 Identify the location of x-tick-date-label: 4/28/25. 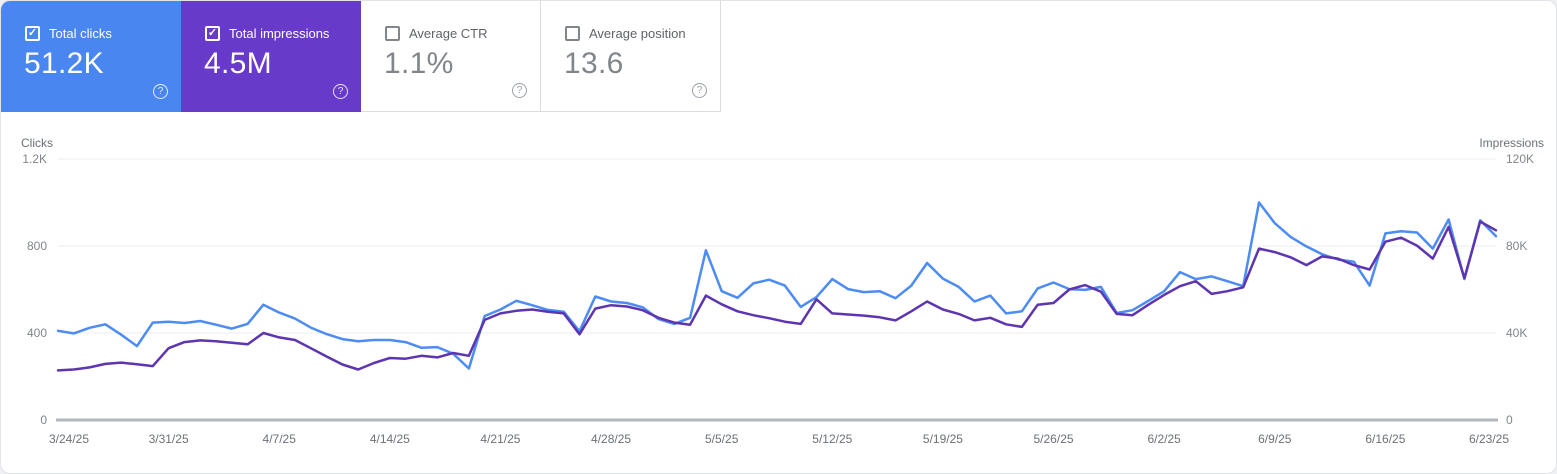
(611, 439).